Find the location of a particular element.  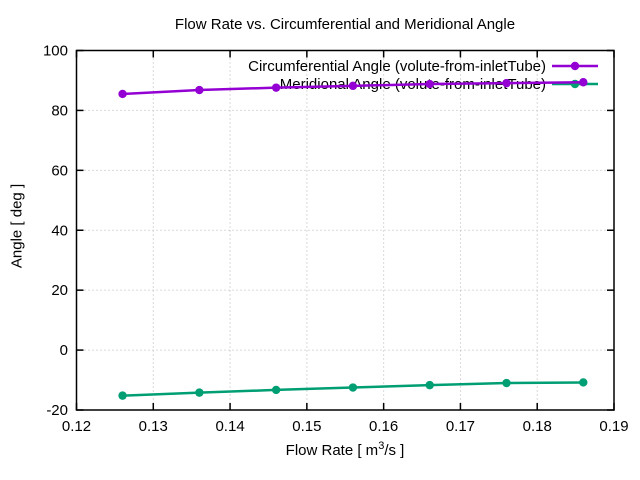

x-axis-title-units: /s ] is located at coordinates (394, 450).